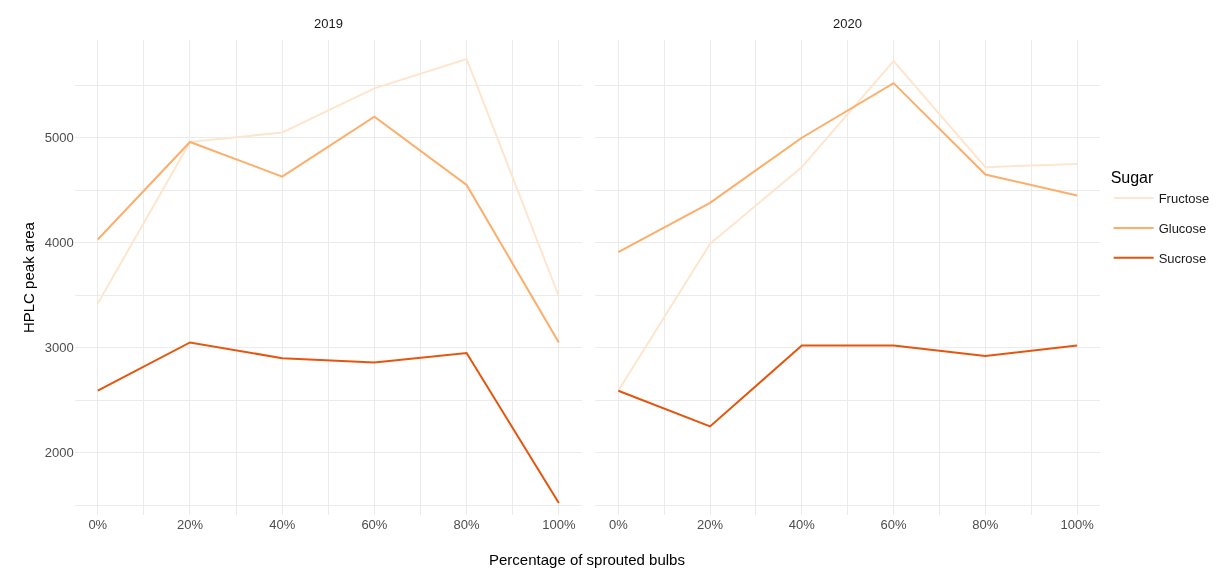  What do you see at coordinates (59, 453) in the screenshot?
I see `y-tick-label: 2000` at bounding box center [59, 453].